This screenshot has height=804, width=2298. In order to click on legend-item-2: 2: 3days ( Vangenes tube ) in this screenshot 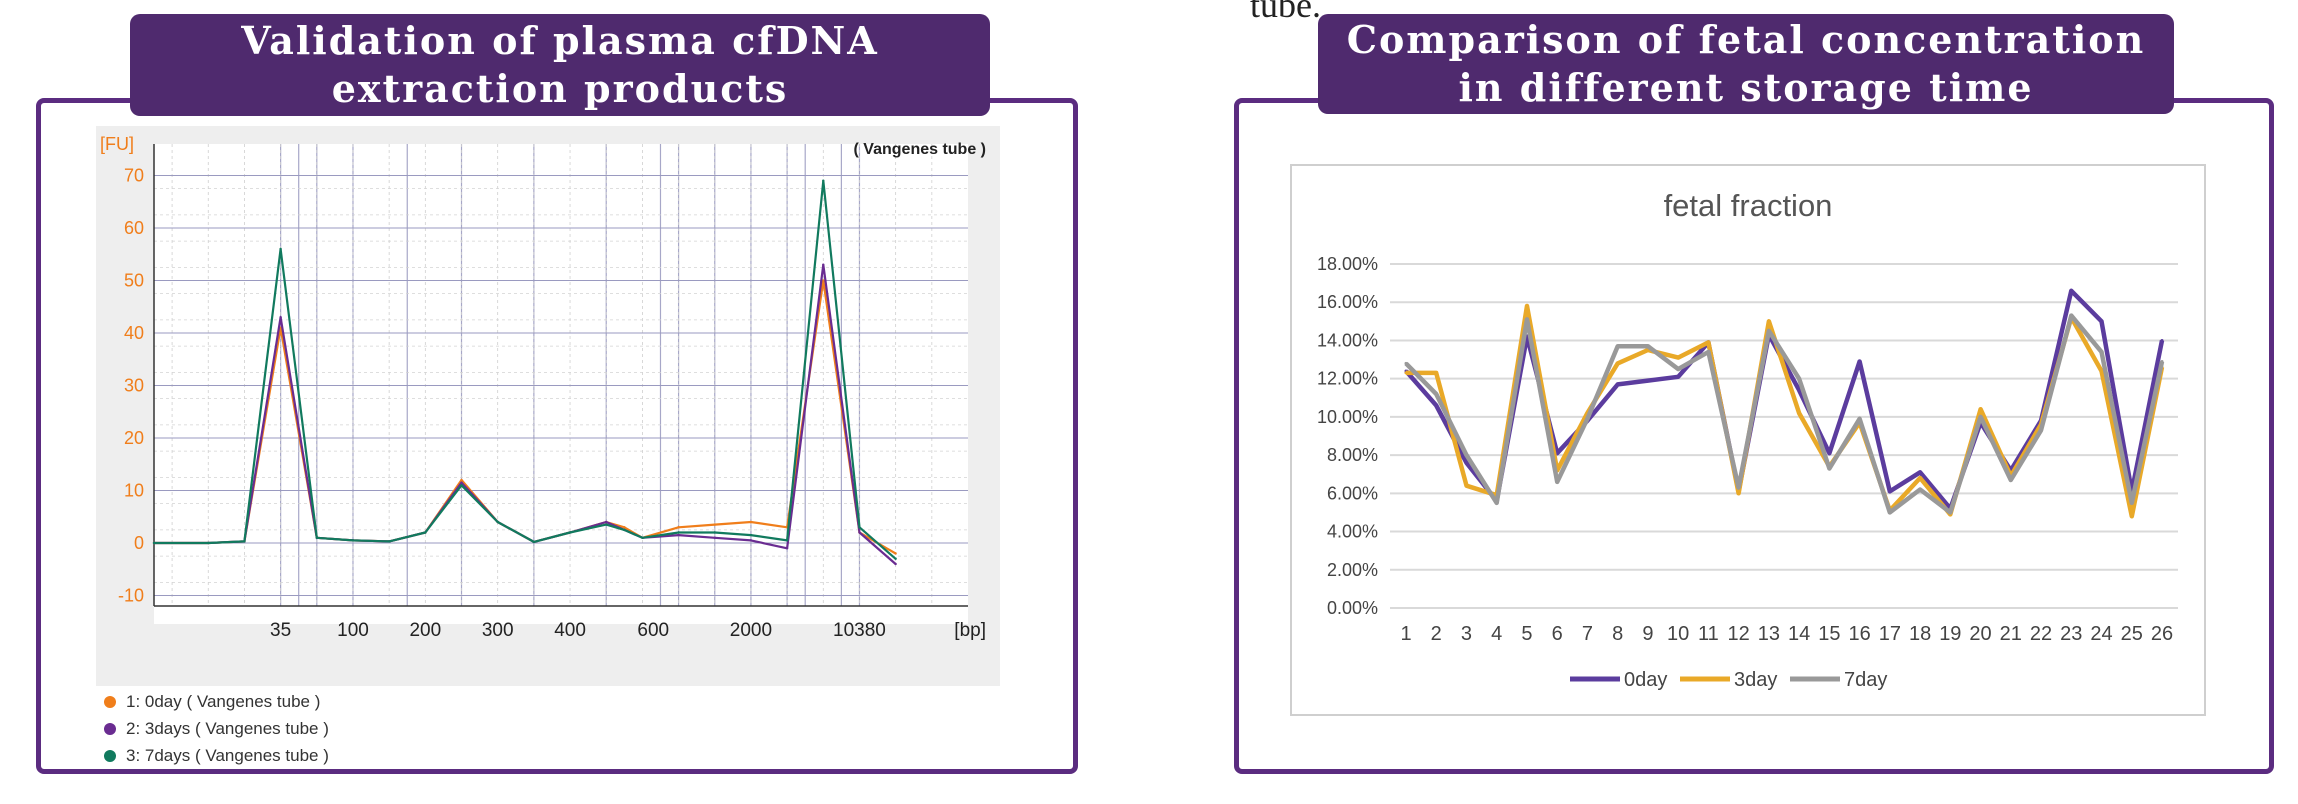, I will do `click(216, 729)`.